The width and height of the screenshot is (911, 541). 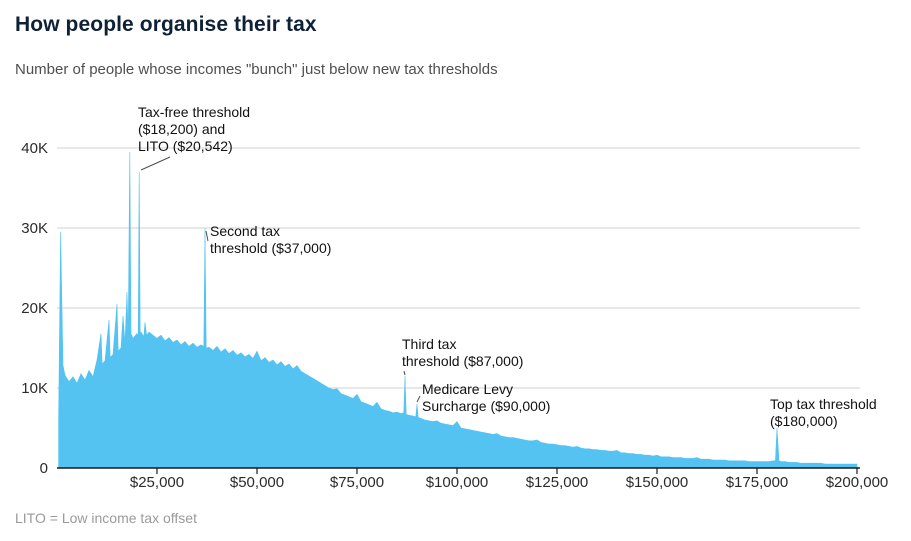 What do you see at coordinates (207, 236) in the screenshot?
I see `second-threshold-annotation-leader-line` at bounding box center [207, 236].